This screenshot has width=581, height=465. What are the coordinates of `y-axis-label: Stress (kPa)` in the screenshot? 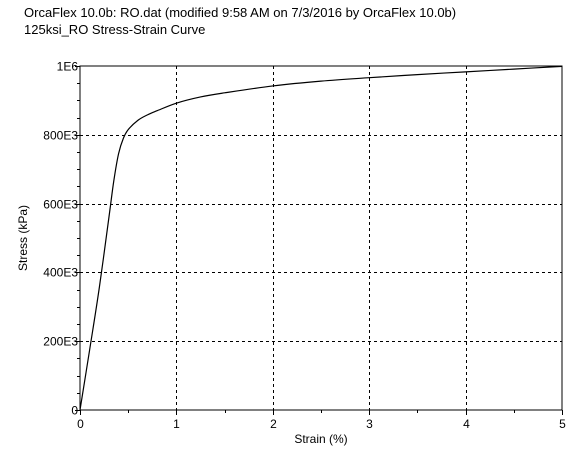 It's located at (23, 238).